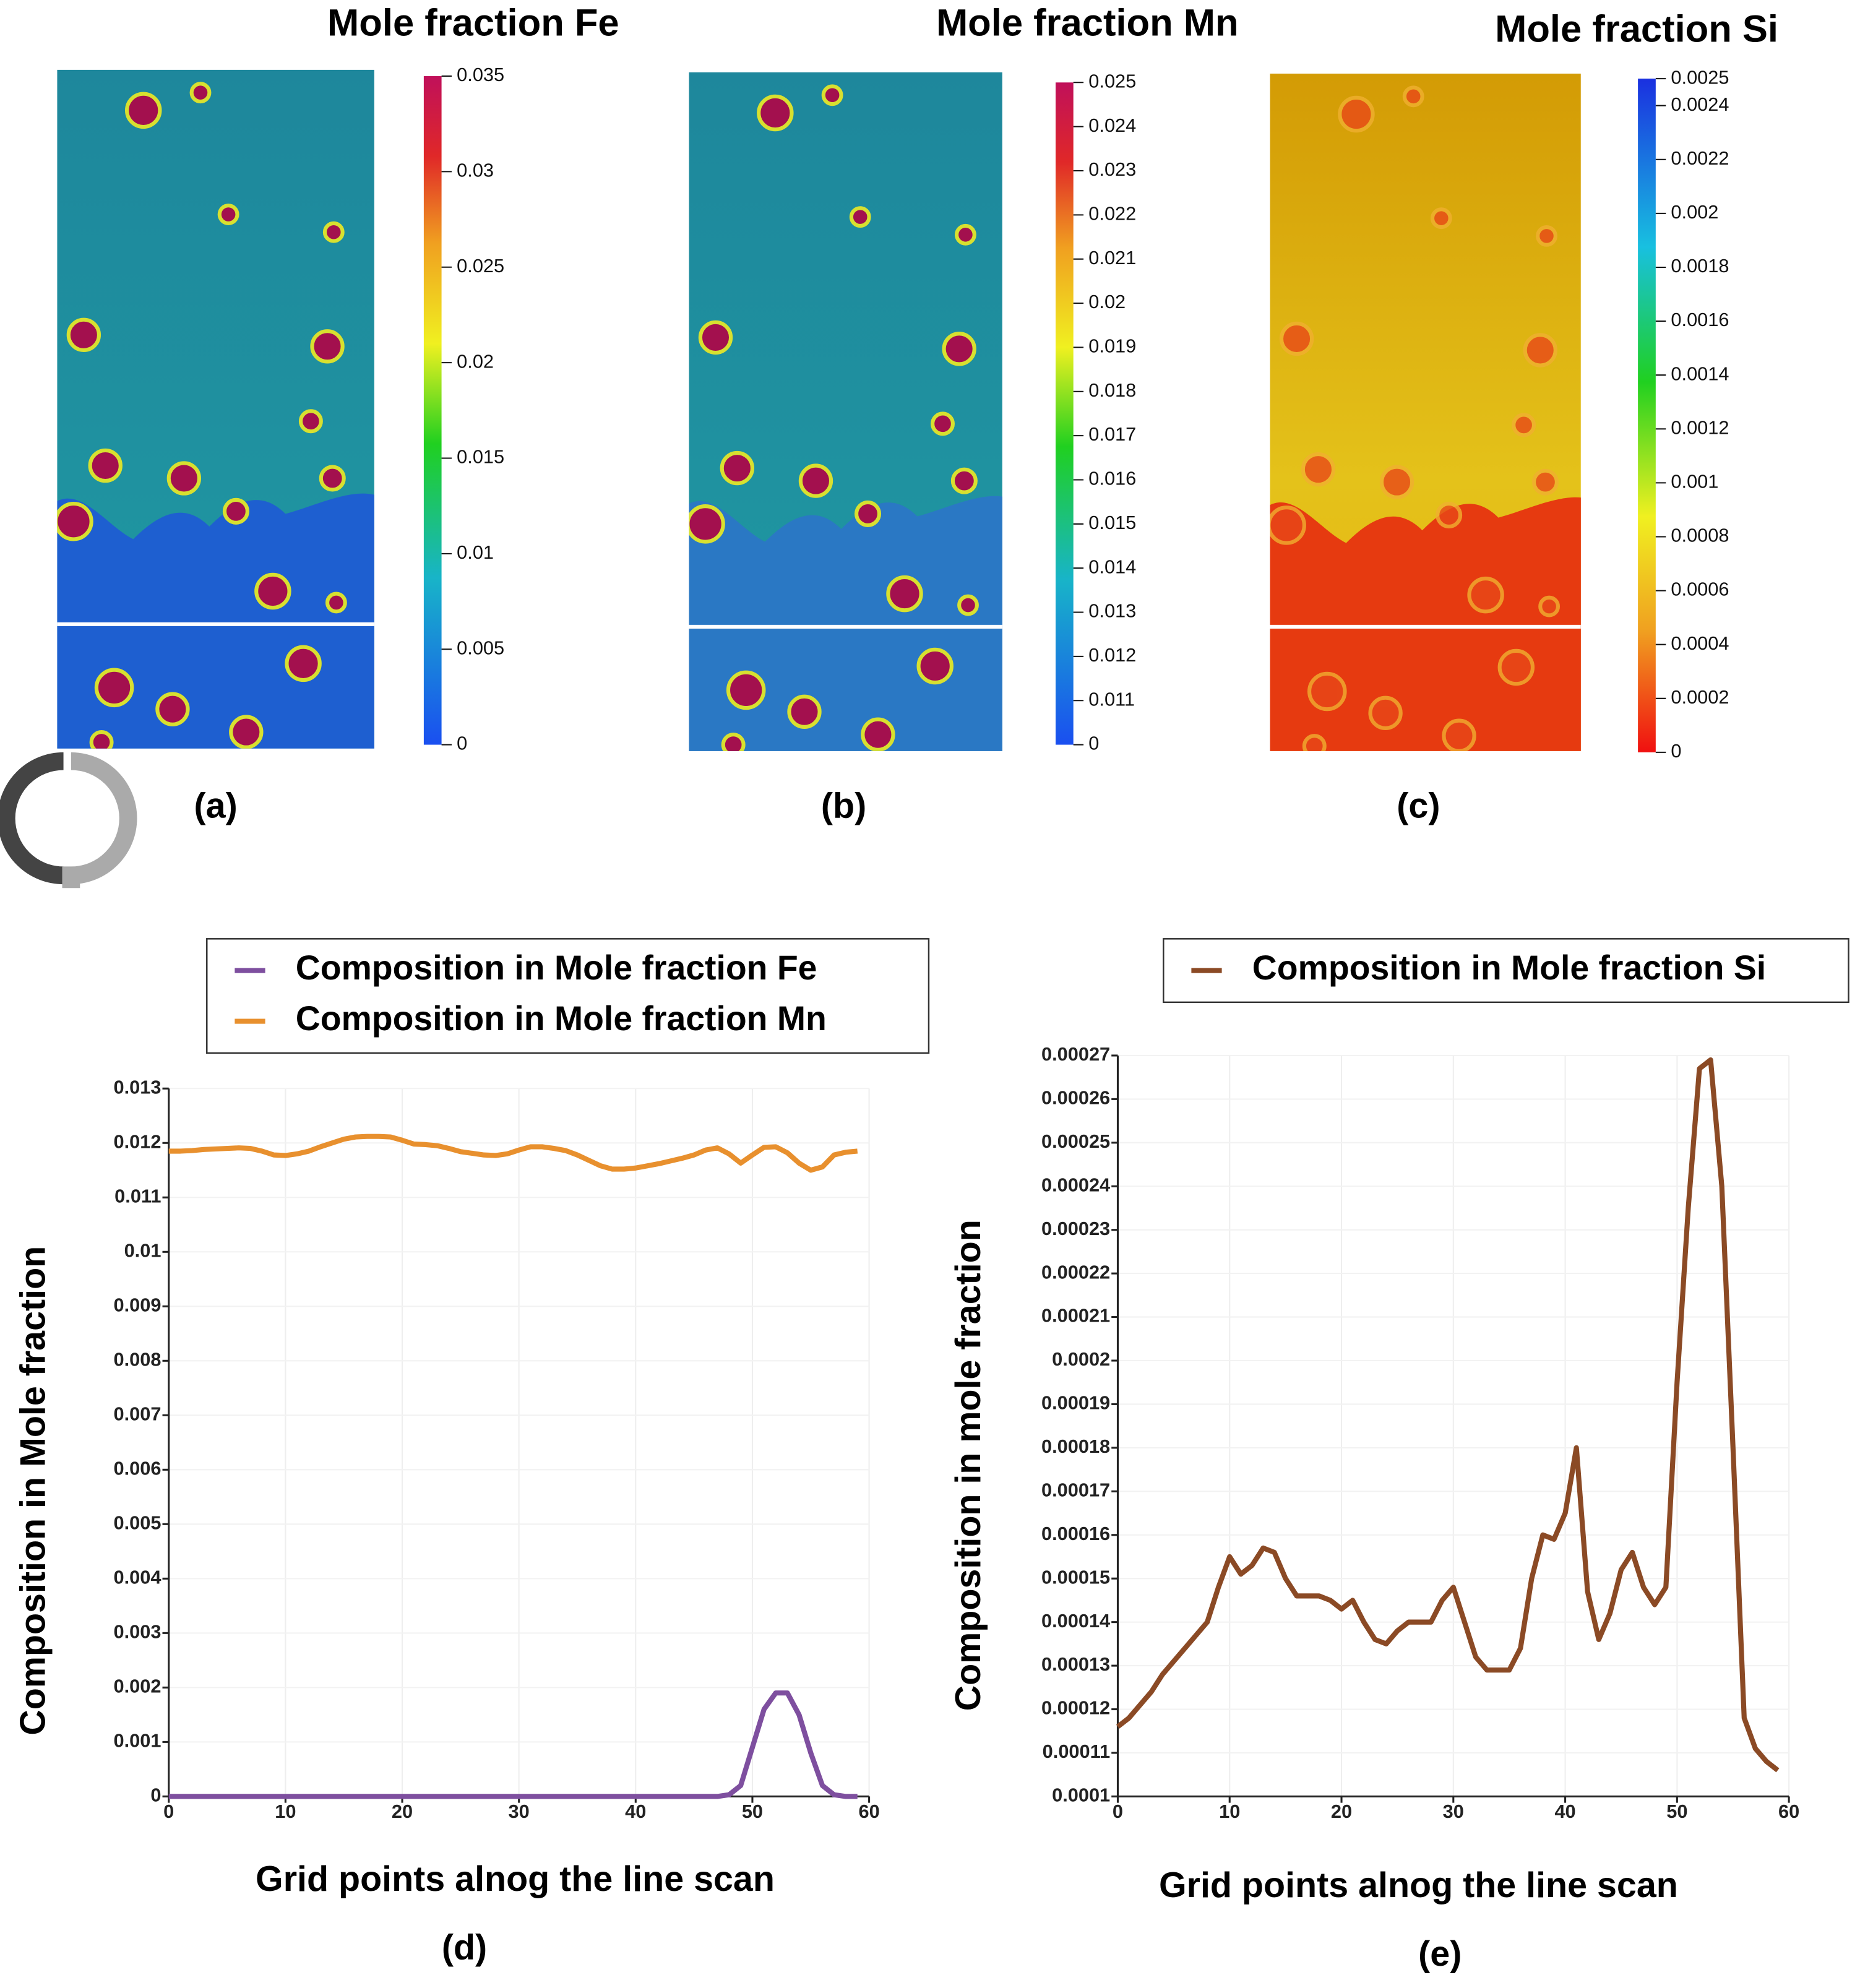 The image size is (1860, 1988). Describe the element at coordinates (476, 170) in the screenshot. I see `colorbar-tick-label: 0.03` at that location.